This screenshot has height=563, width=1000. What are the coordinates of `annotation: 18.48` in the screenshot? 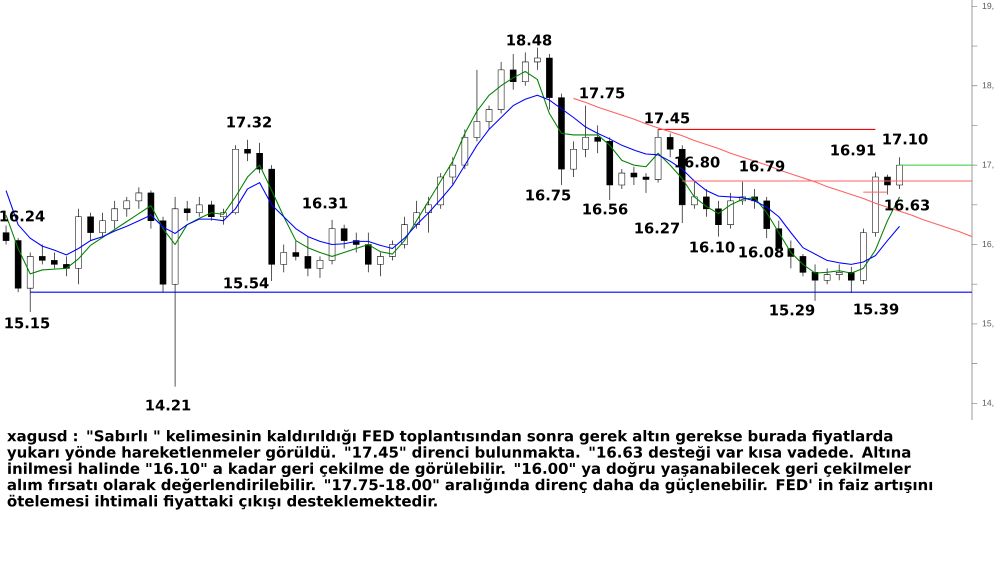 It's located at (529, 40).